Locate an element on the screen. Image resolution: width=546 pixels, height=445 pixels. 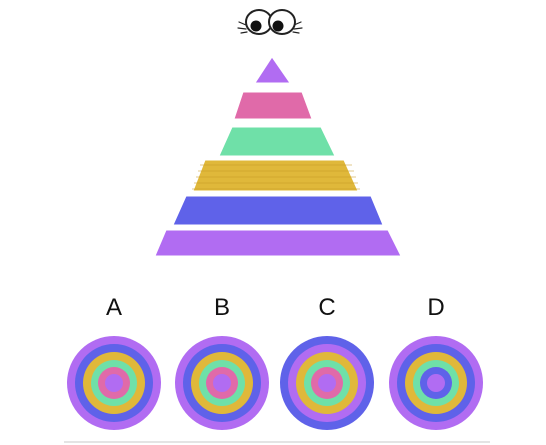
option-labels: A B C D is located at coordinates (275, 307).